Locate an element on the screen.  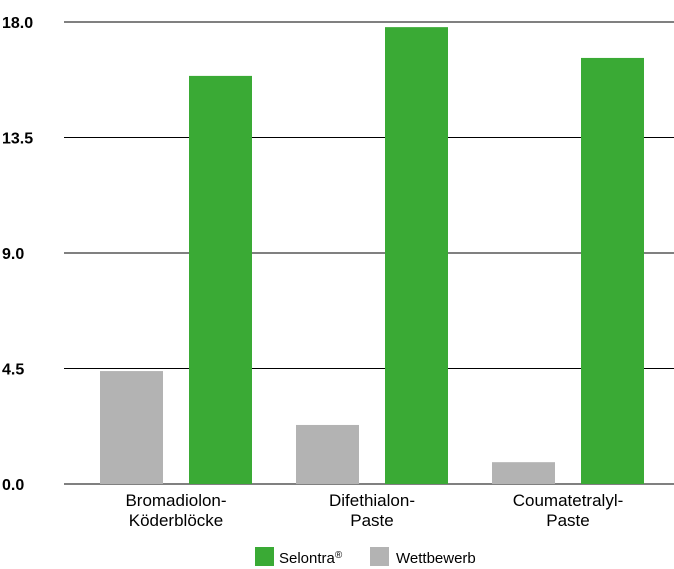
legend-label-selontra: Selontra® is located at coordinates (311, 558).